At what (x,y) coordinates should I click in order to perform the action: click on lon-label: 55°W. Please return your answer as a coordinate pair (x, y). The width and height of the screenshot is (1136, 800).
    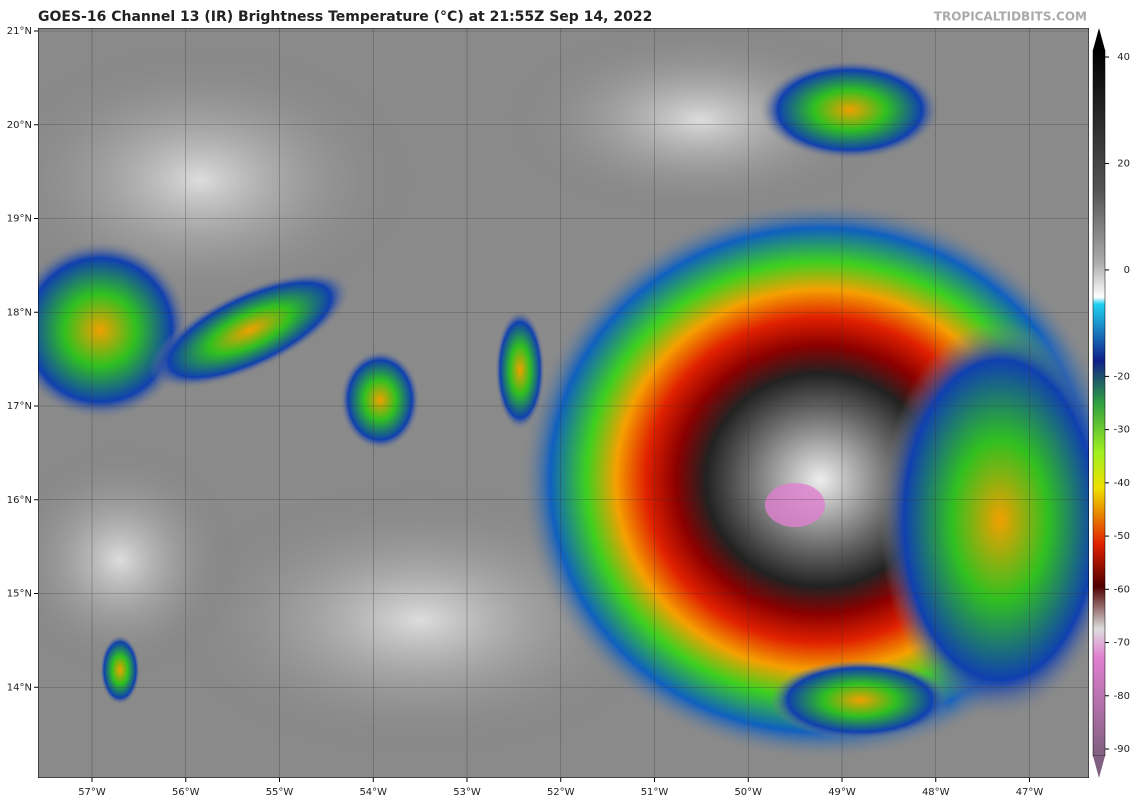
    Looking at the image, I should click on (280, 792).